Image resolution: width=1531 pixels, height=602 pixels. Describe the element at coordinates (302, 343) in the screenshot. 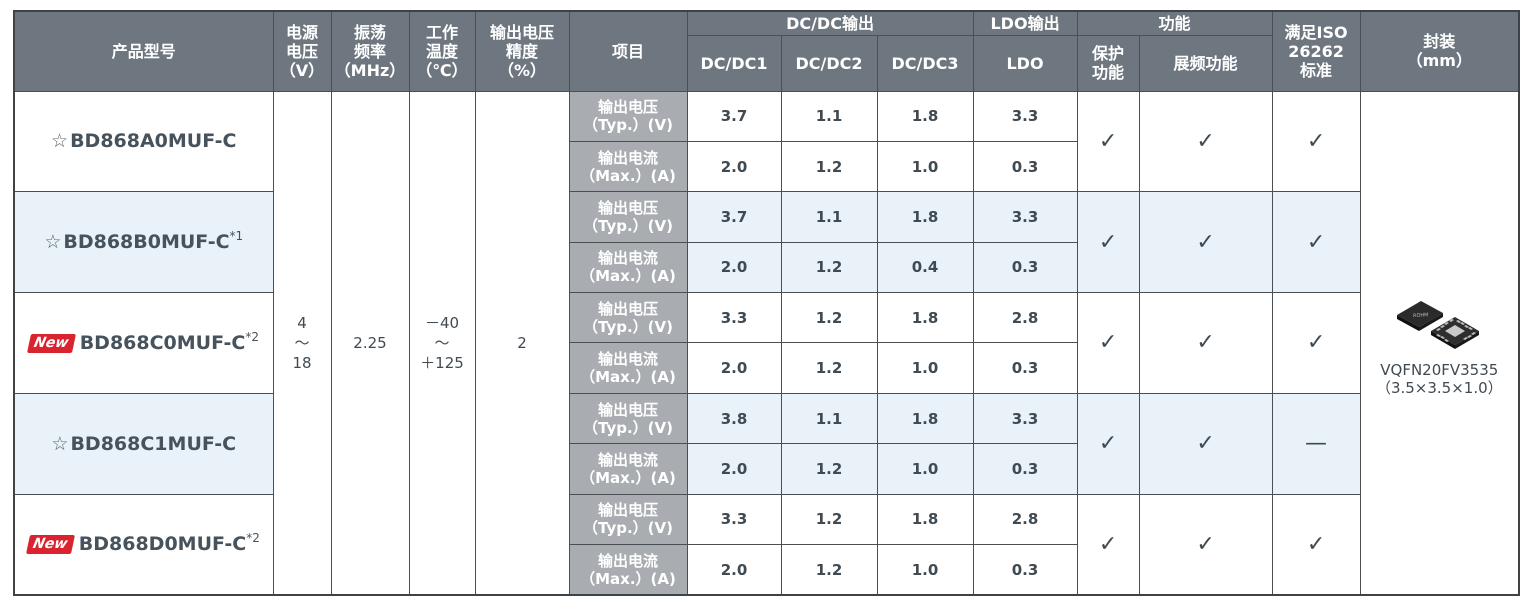

I see `supply-voltage-value: 4 ～ 18` at that location.